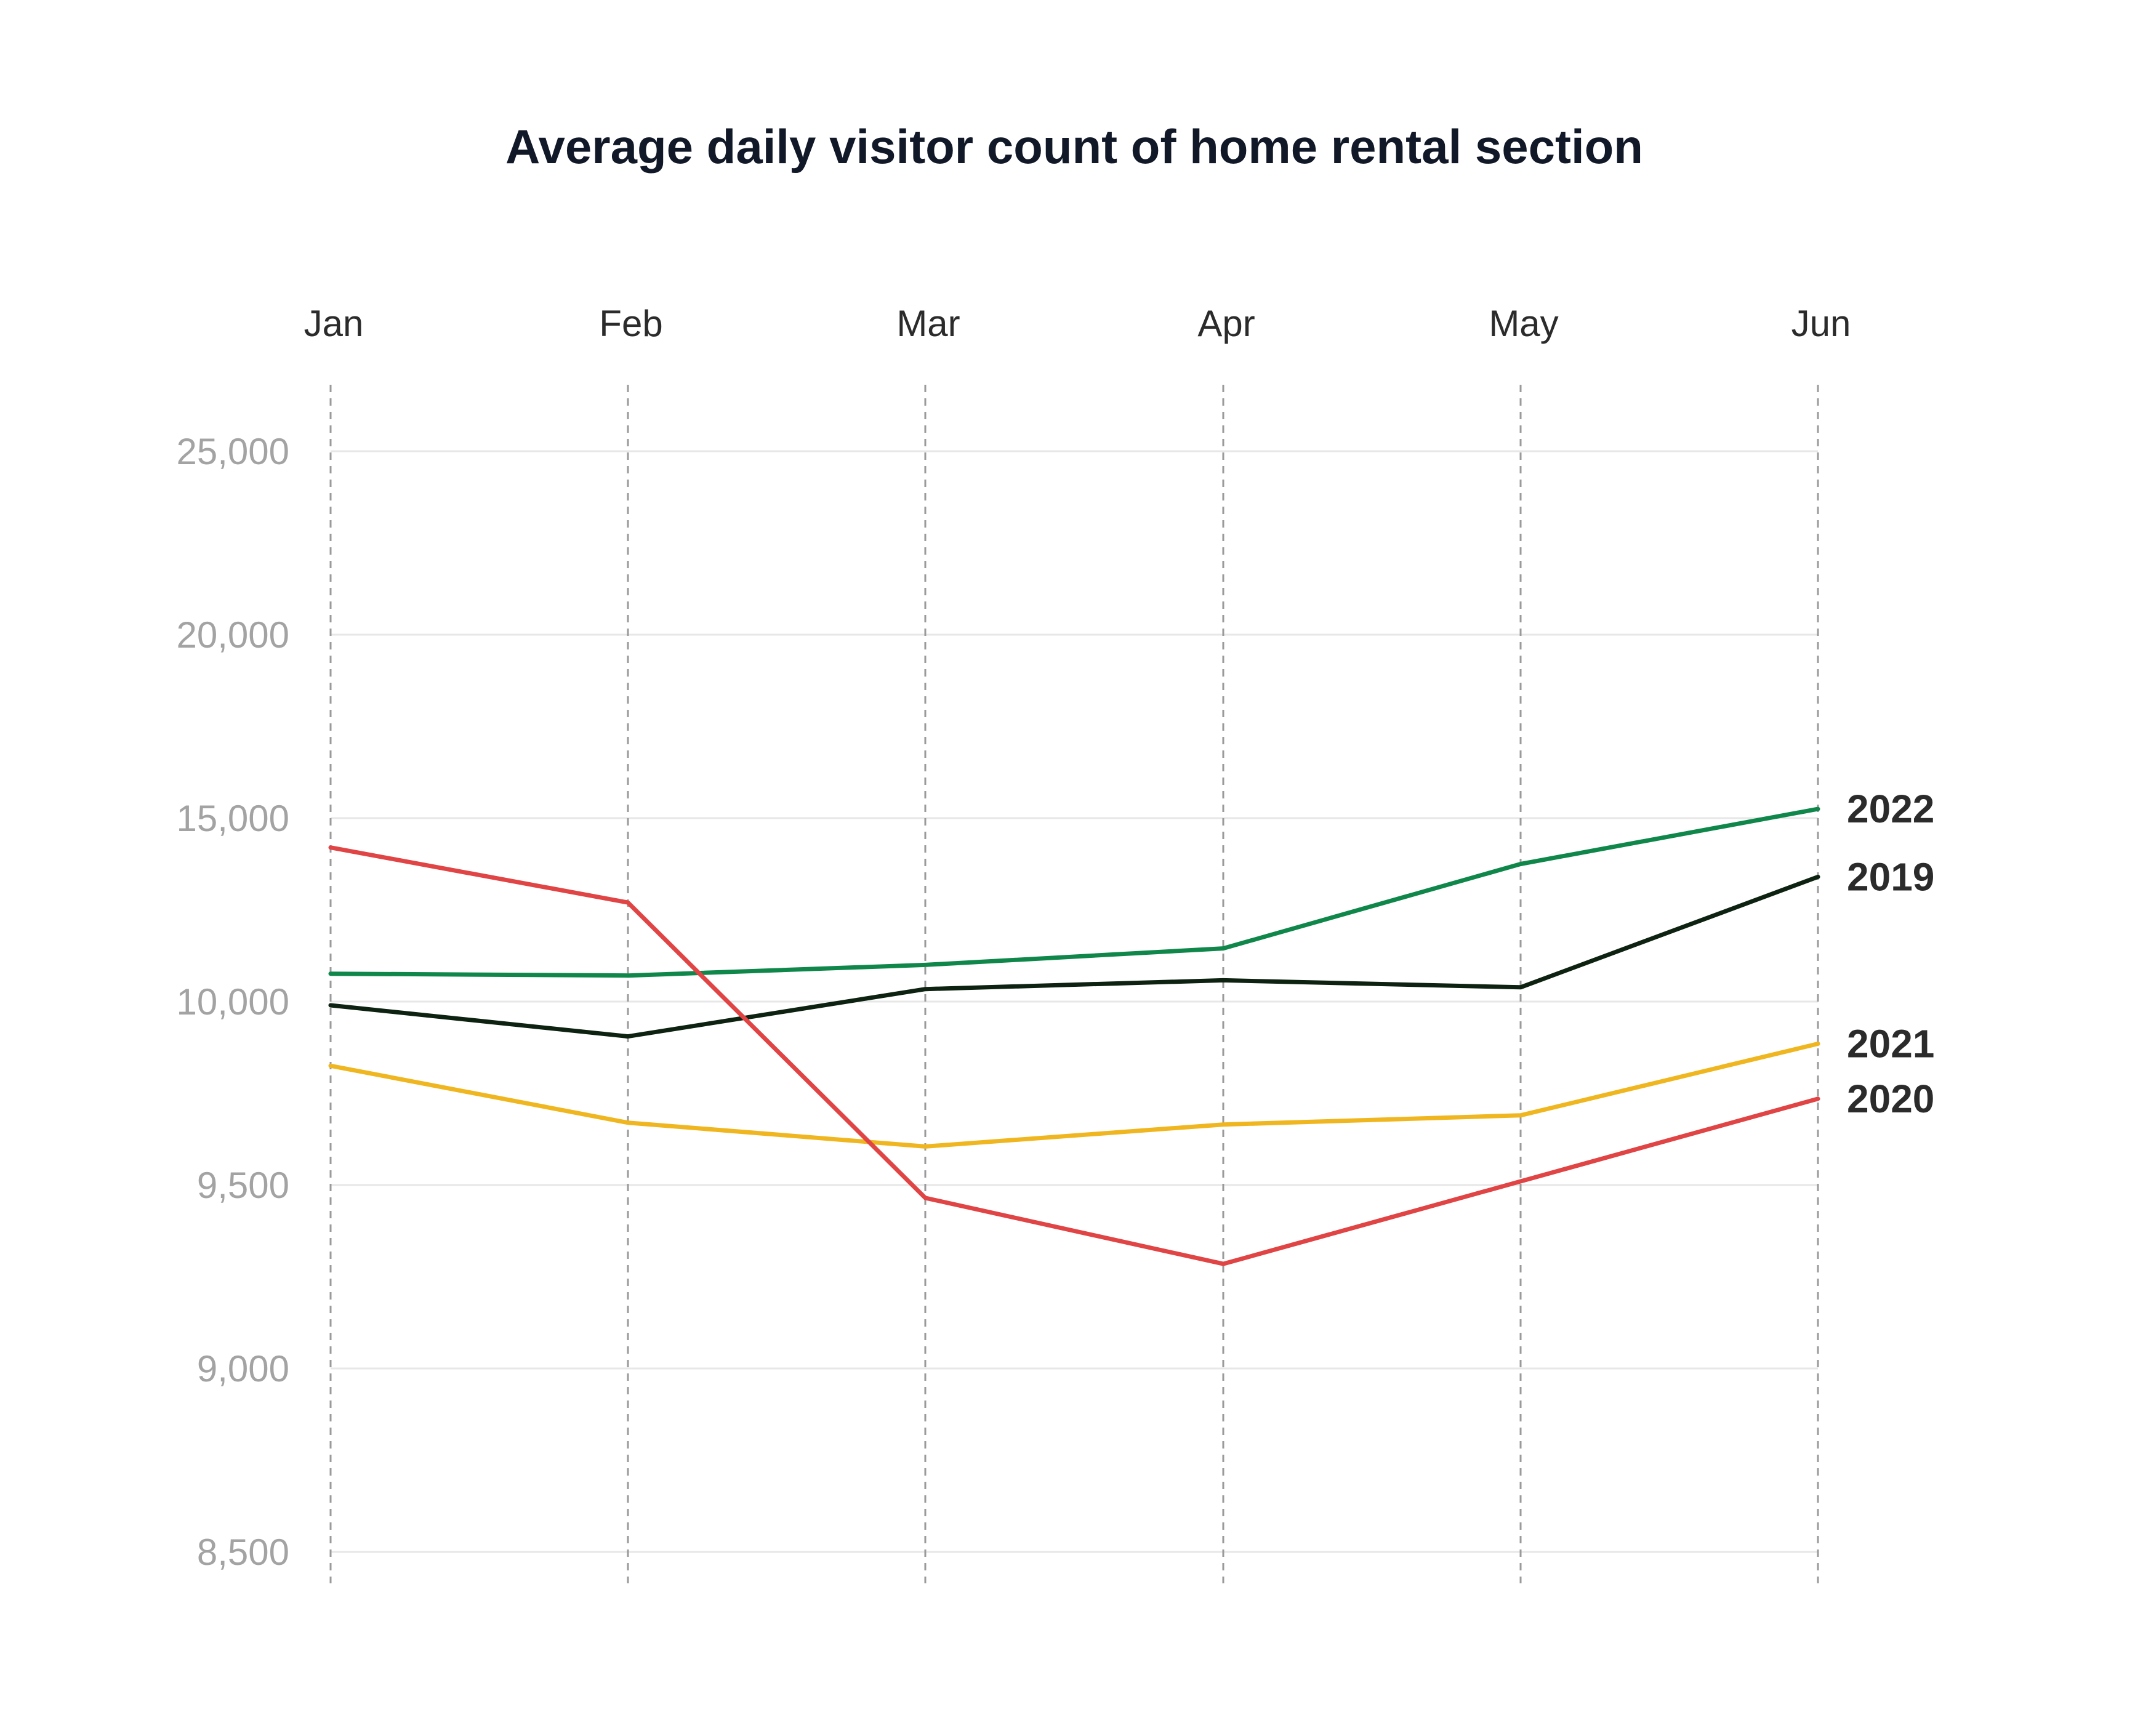  I want to click on y-axis-tick-labels: 25,000 20,000 15,000 10,000 9,500 9,000 8,500, so click(233, 1002).